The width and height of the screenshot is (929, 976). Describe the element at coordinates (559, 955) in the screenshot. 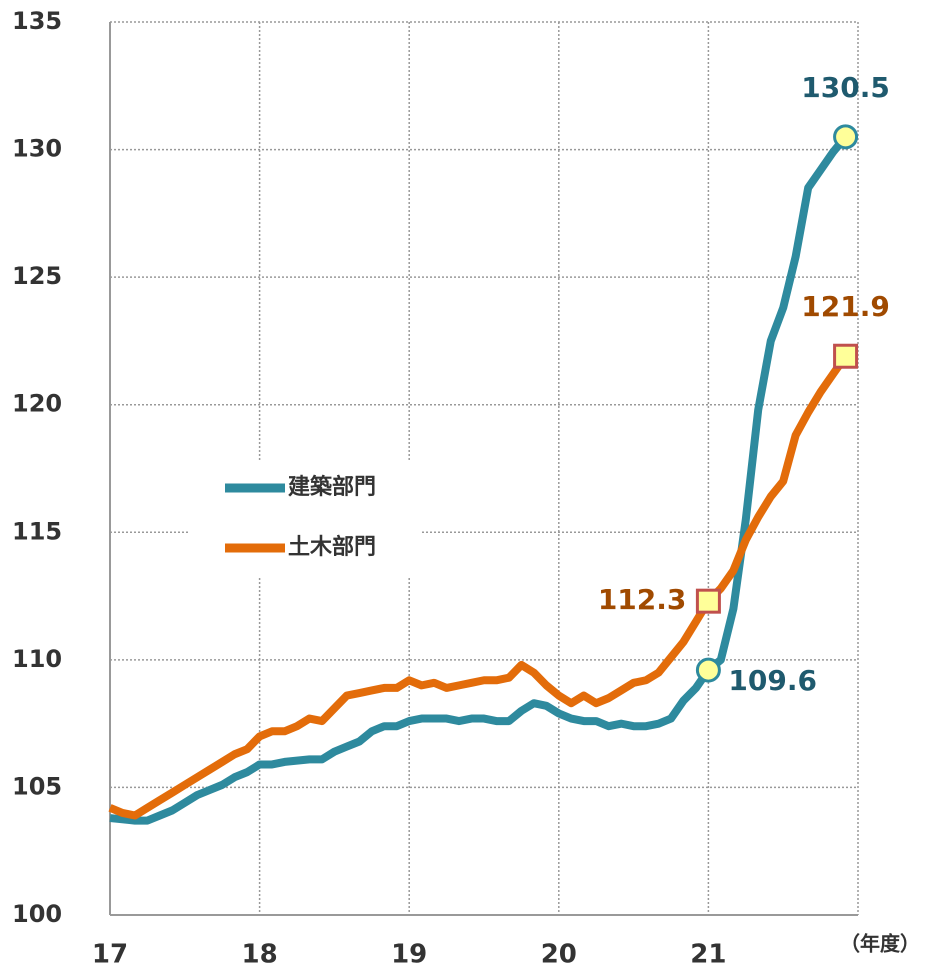

I see `x-tick-label: 20` at that location.